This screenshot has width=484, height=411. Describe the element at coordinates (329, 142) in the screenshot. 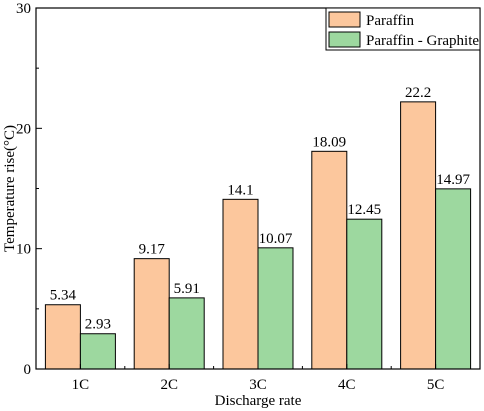

I see `data-label: 18.09` at that location.